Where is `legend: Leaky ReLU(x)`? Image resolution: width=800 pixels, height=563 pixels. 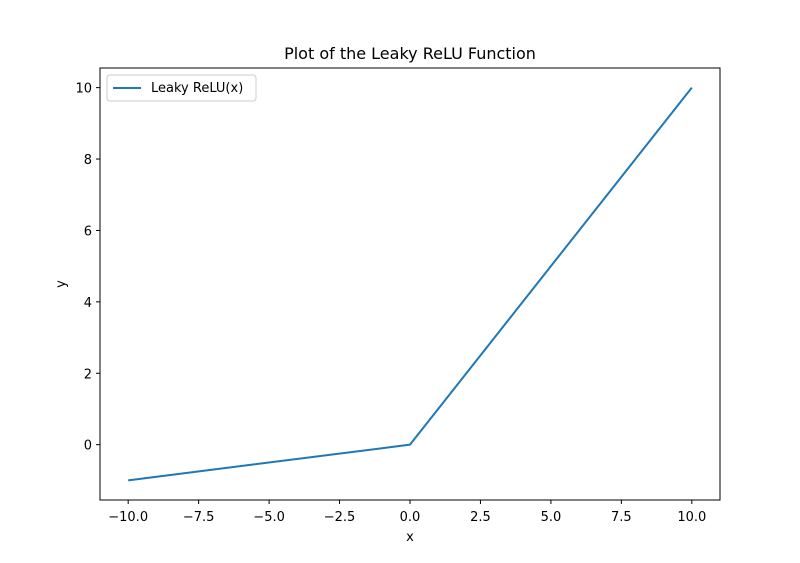 legend: Leaky ReLU(x) is located at coordinates (181, 88).